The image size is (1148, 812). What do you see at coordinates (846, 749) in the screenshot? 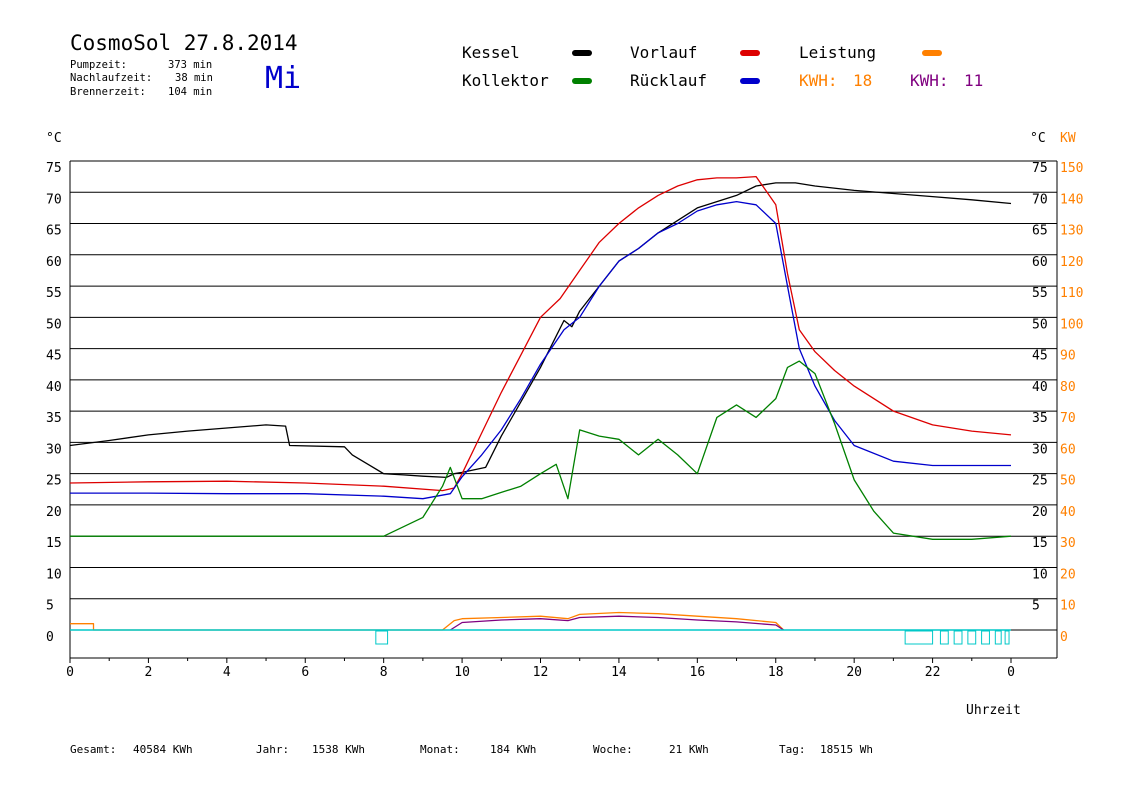
I see `footer-value-tag: 18515 Wh` at bounding box center [846, 749].